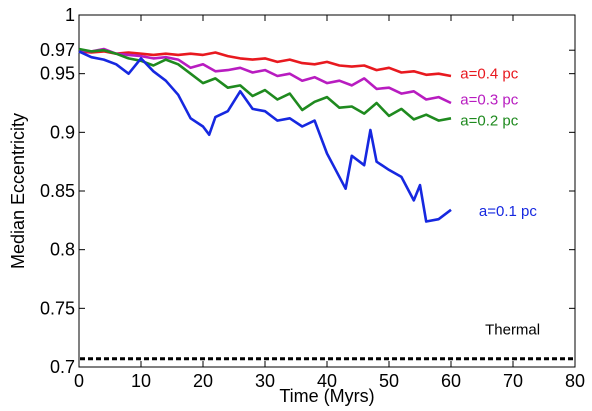  What do you see at coordinates (57, 74) in the screenshot?
I see `y-tick-label: 0.95` at bounding box center [57, 74].